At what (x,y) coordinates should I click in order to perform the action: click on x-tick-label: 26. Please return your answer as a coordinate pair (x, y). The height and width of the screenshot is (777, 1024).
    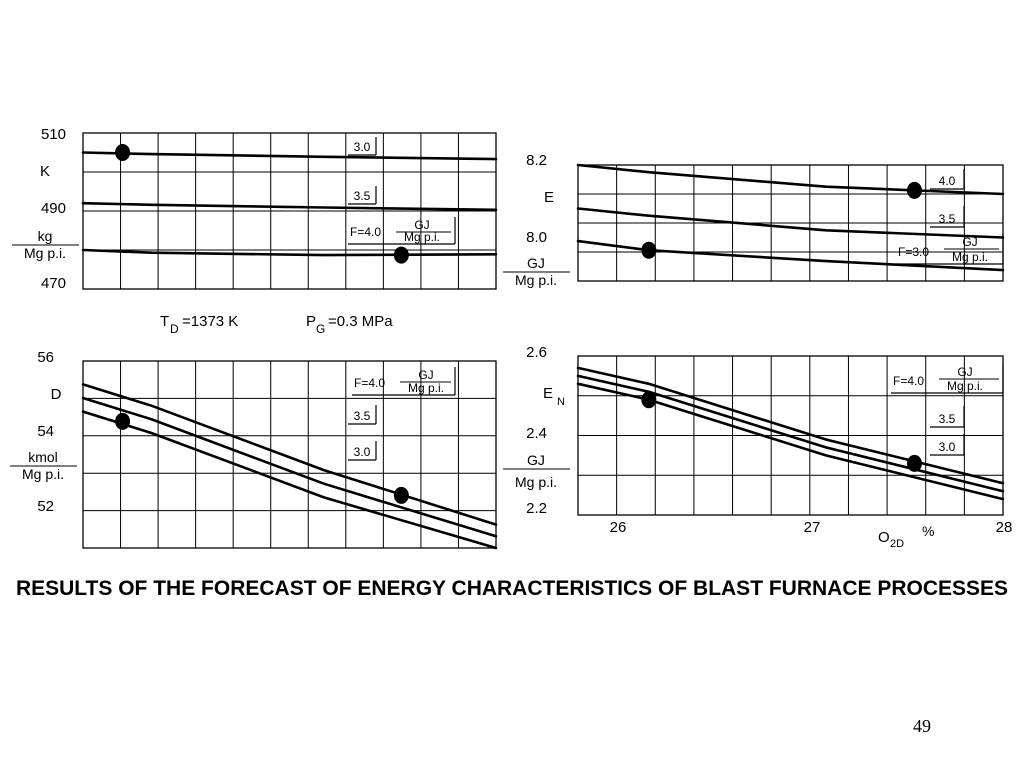
    Looking at the image, I should click on (618, 527).